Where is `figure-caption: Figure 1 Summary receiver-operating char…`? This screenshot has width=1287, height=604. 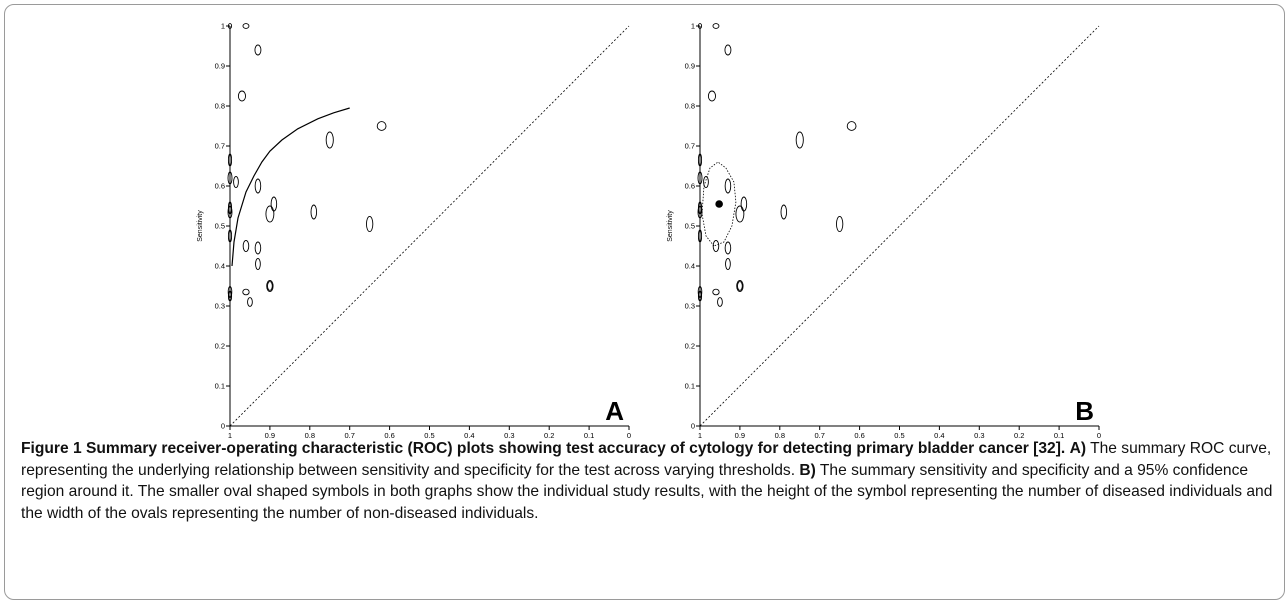 figure-caption: Figure 1 Summary receiver-operating char… is located at coordinates (648, 481).